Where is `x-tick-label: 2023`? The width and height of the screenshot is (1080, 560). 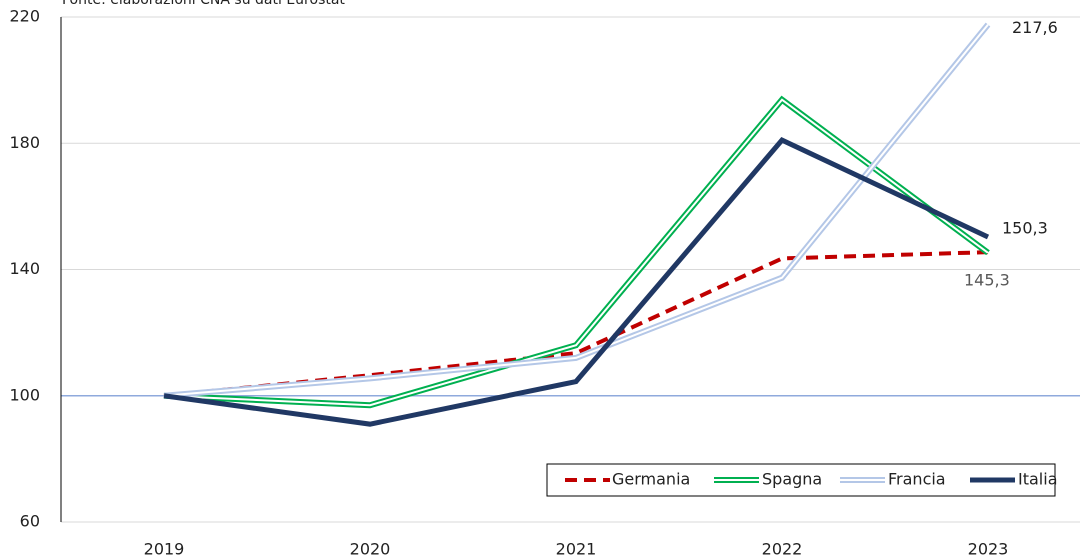
x-tick-label: 2023 is located at coordinates (988, 549).